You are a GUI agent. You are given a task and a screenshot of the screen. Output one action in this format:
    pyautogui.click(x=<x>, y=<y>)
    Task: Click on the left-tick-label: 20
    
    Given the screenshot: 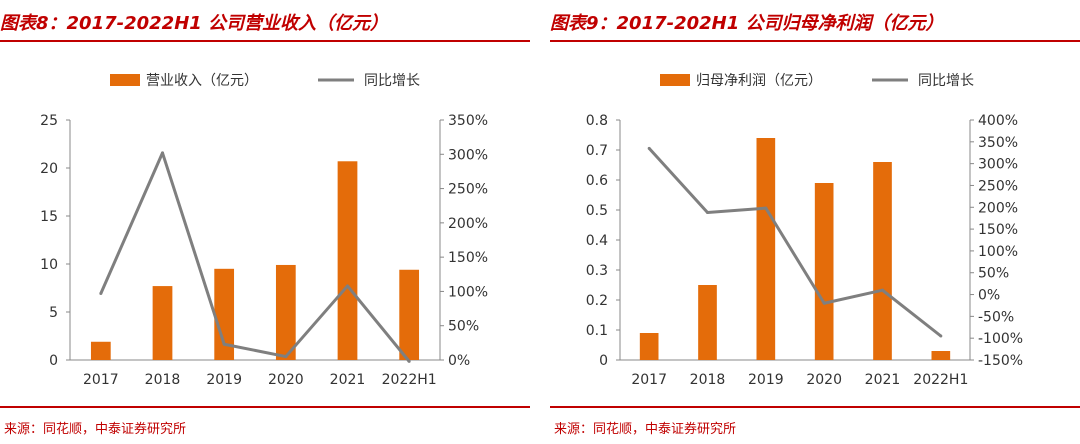 What is the action you would take?
    pyautogui.click(x=49, y=169)
    